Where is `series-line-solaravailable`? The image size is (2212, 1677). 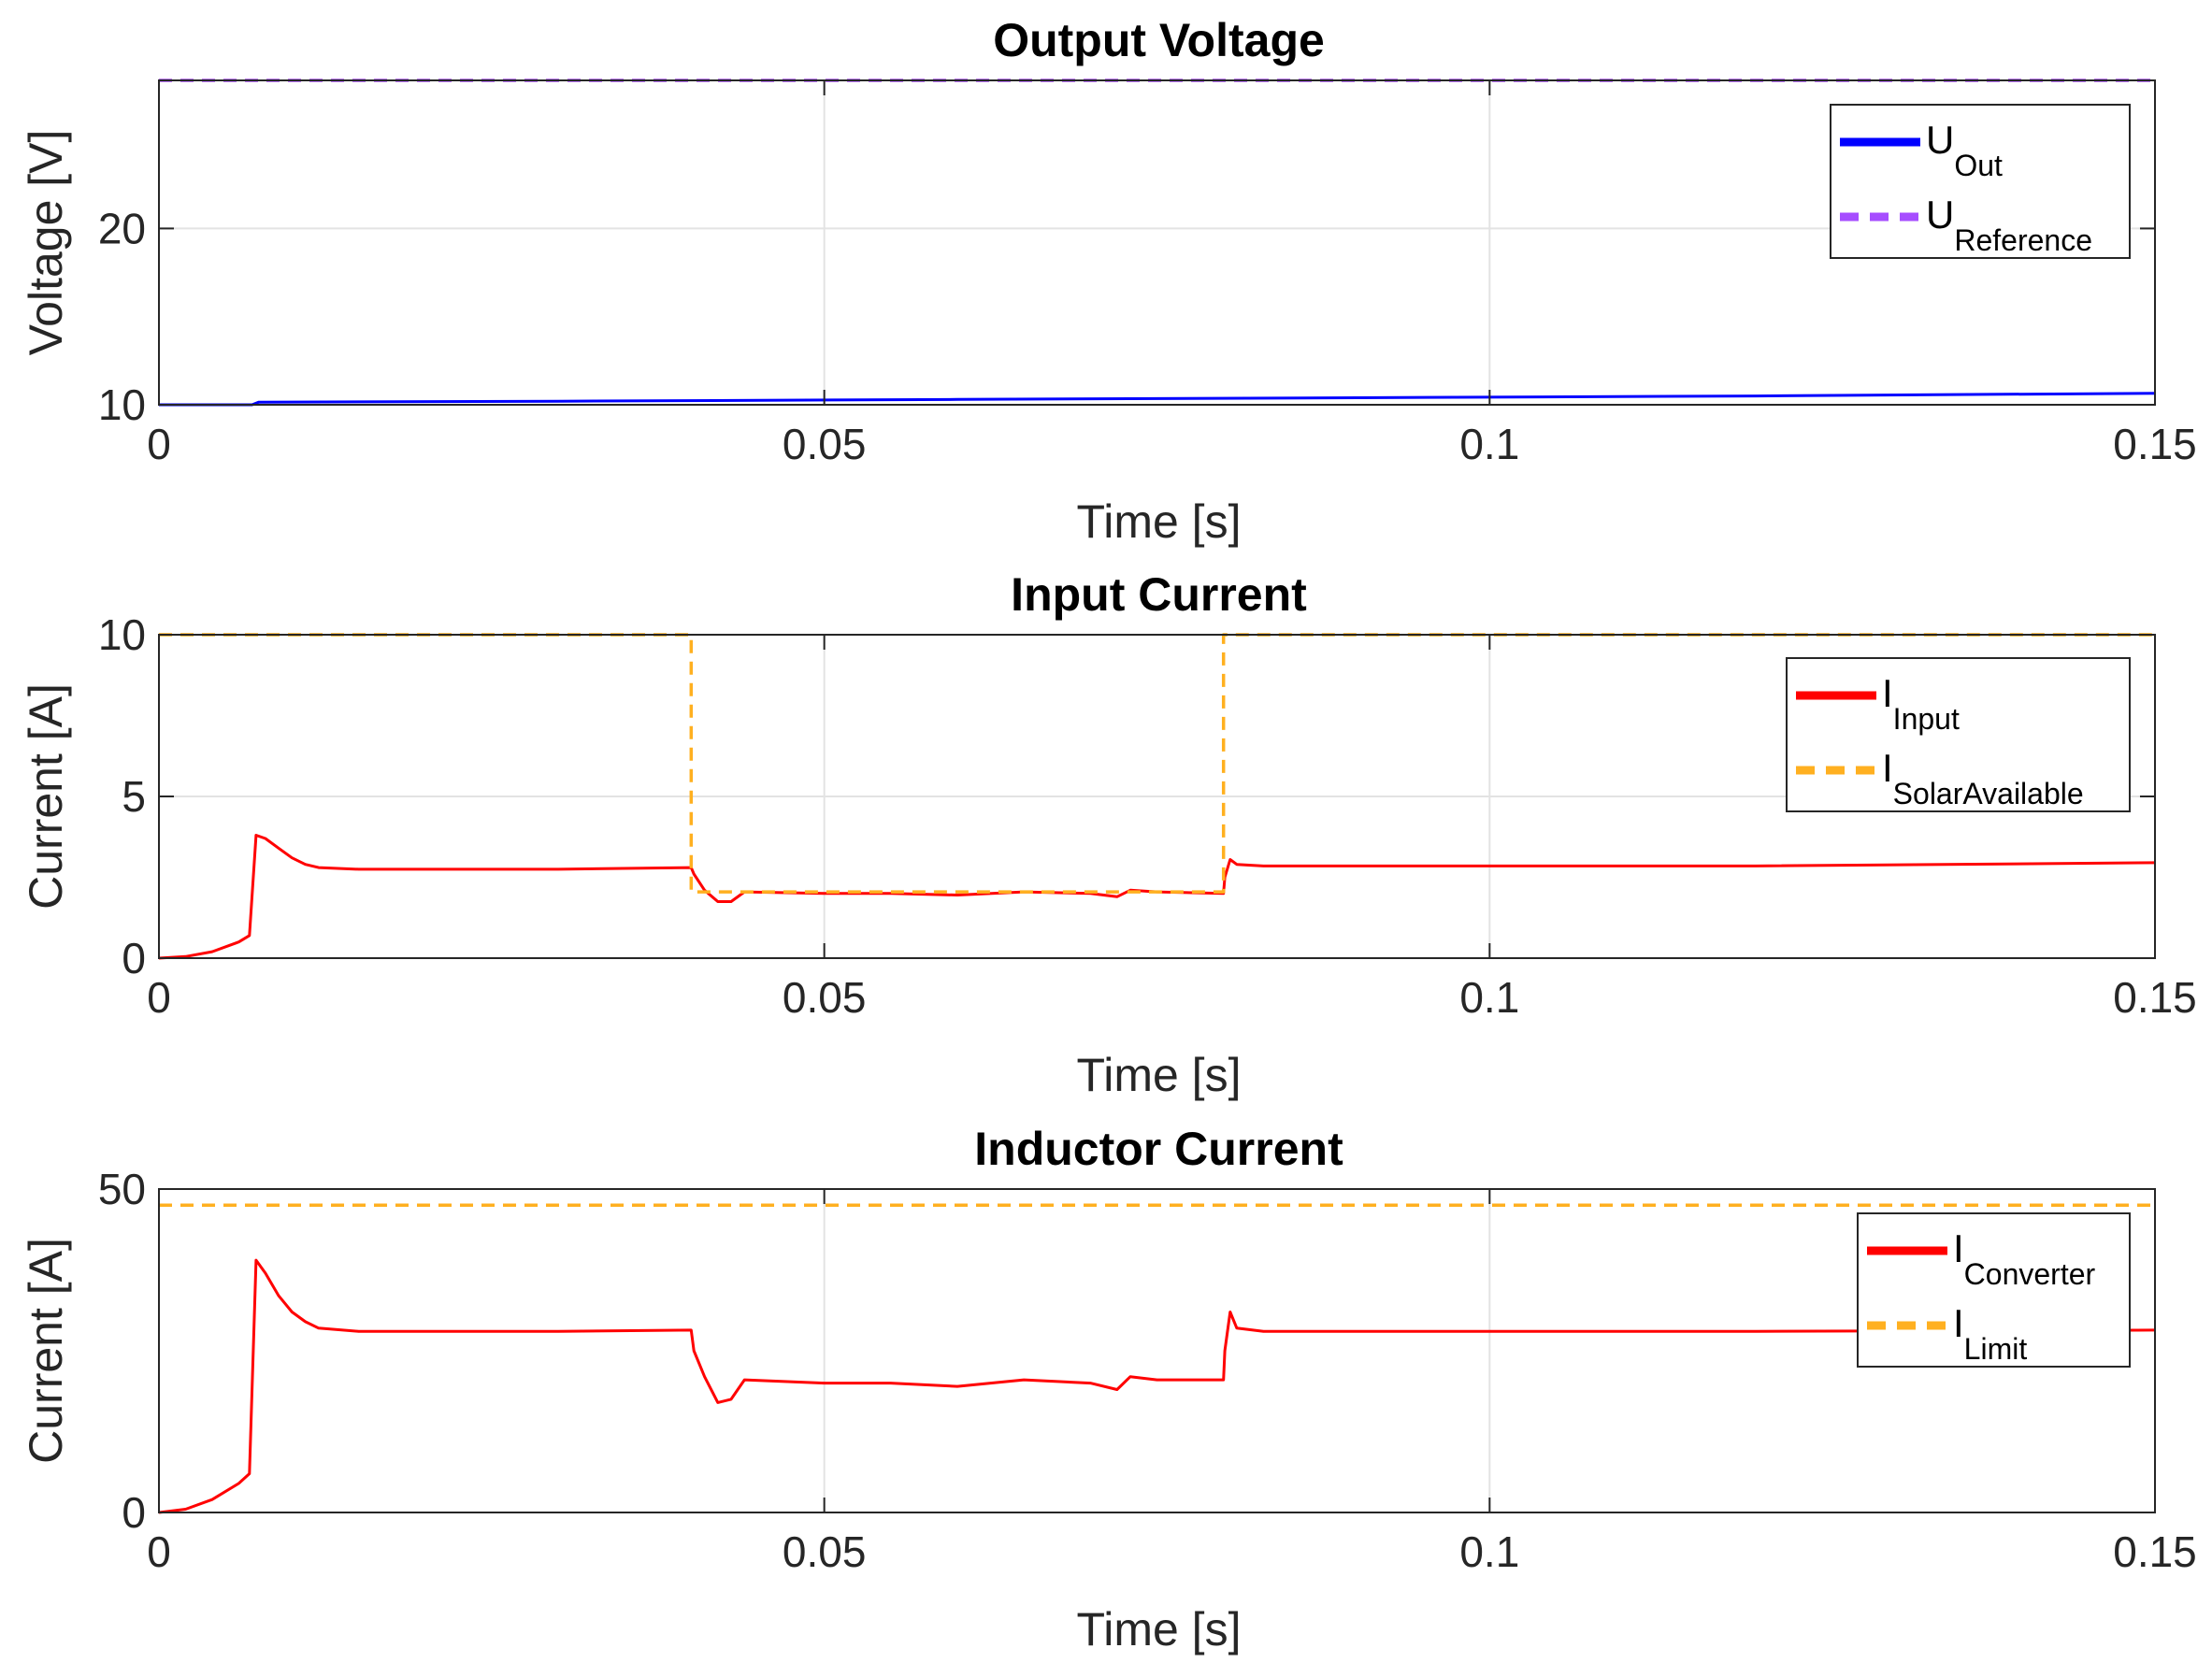 series-line-solaravailable is located at coordinates (1157, 763).